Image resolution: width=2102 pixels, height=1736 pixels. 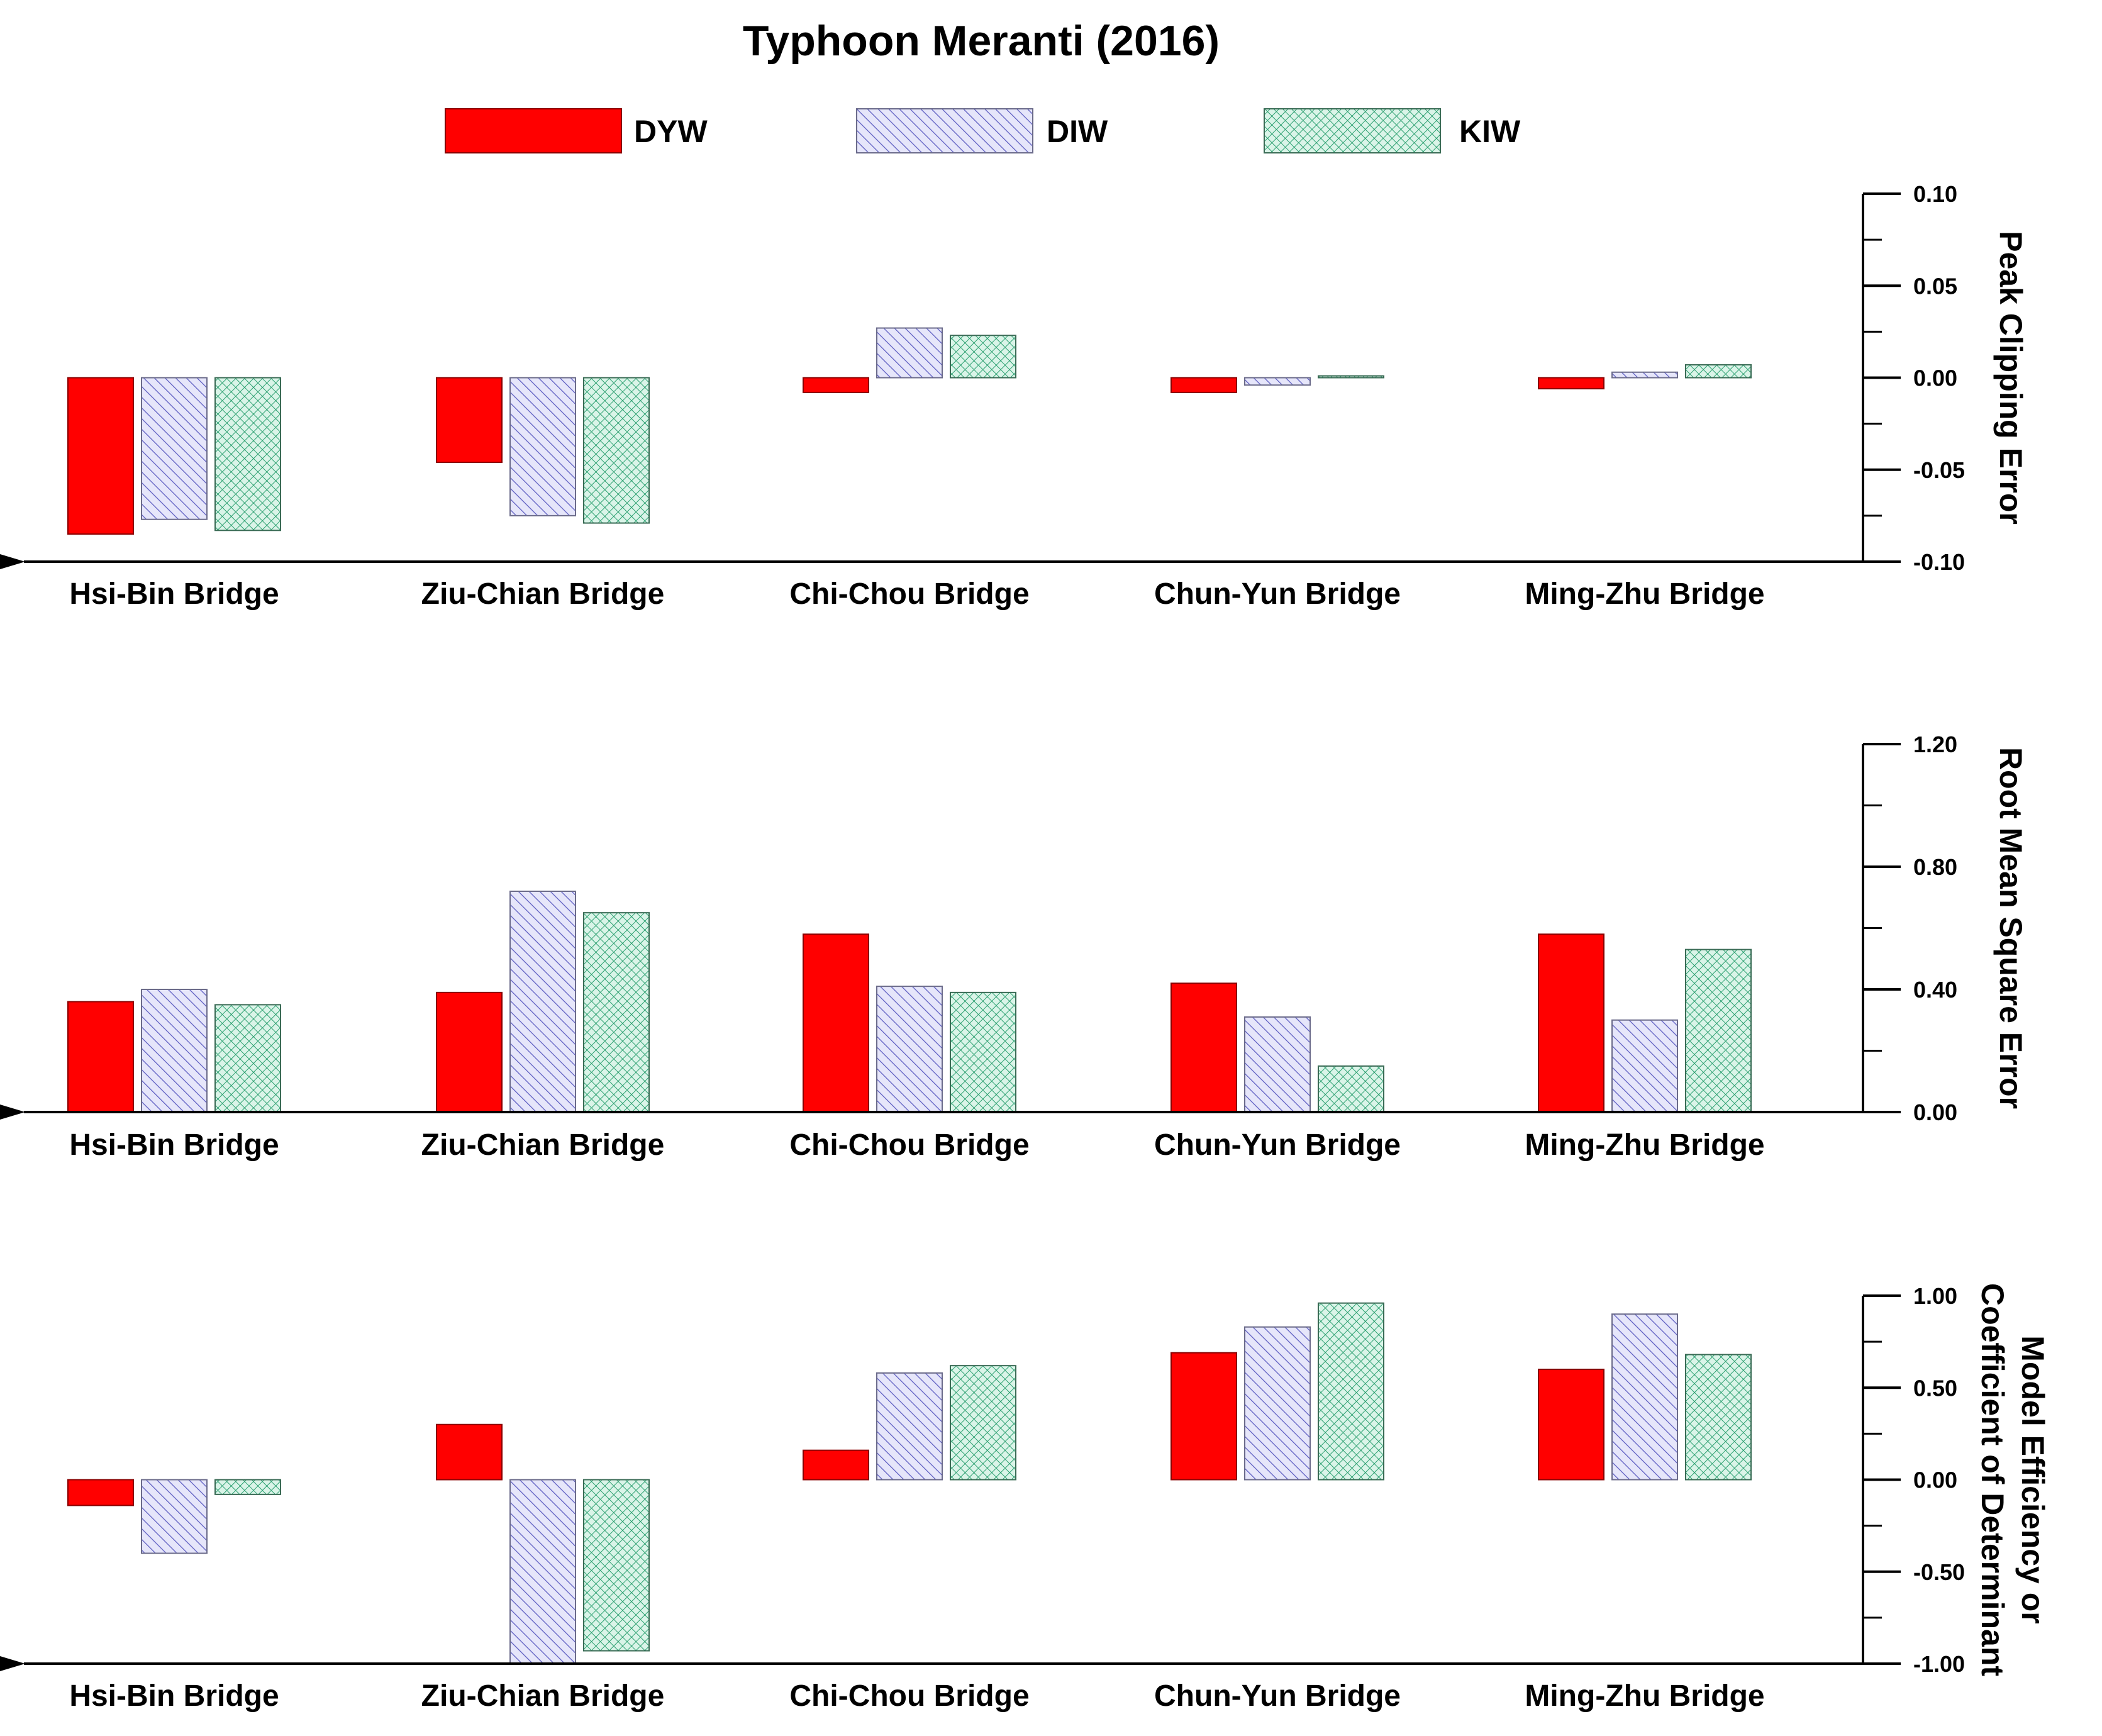 I want to click on legend-swatch-diw, so click(x=944, y=130).